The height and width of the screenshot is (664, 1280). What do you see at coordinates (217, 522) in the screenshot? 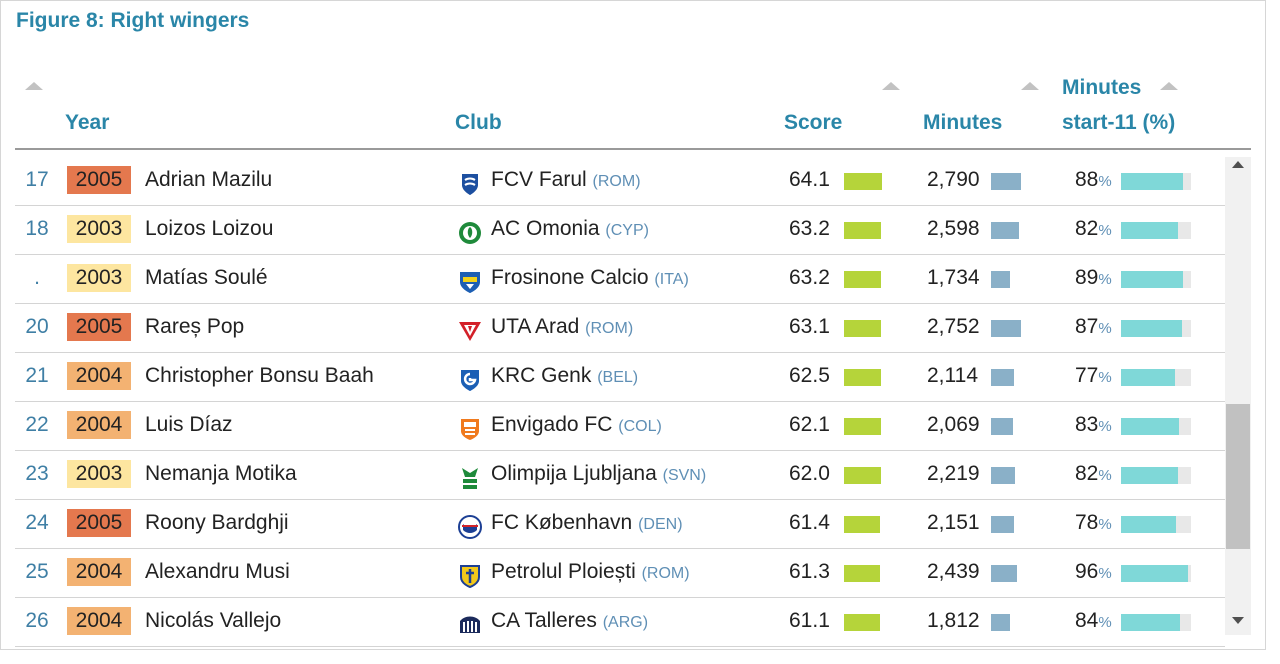
I see `player-name: Roony Bardghji` at bounding box center [217, 522].